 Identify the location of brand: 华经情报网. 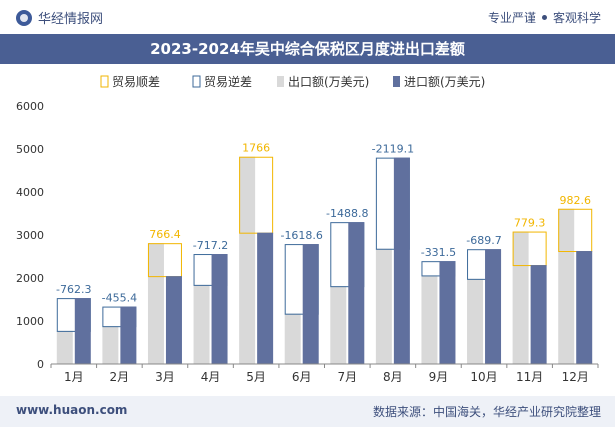
(59, 17).